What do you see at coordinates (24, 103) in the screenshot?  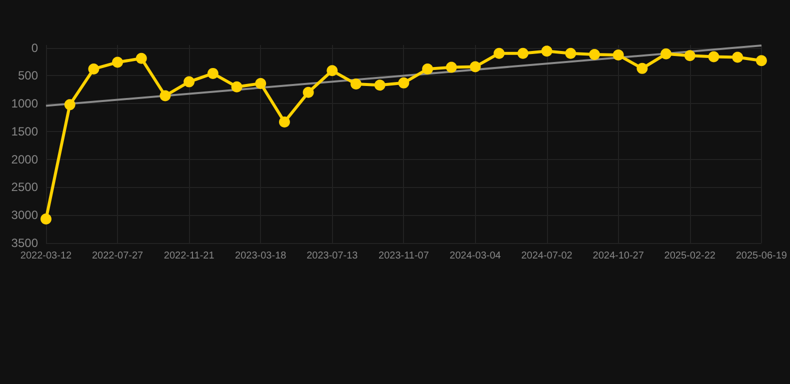 I see `y-tick-label: 1000` at bounding box center [24, 103].